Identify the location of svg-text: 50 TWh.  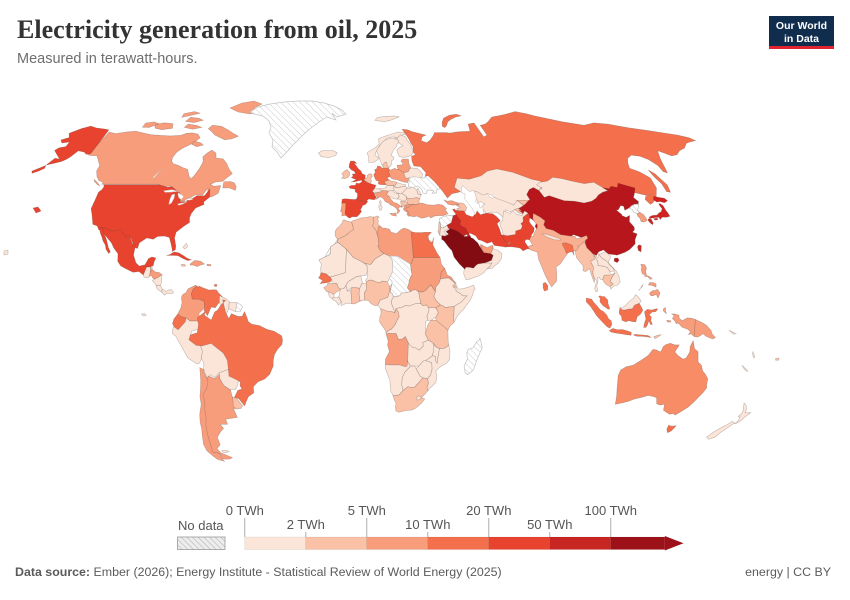
(549, 524).